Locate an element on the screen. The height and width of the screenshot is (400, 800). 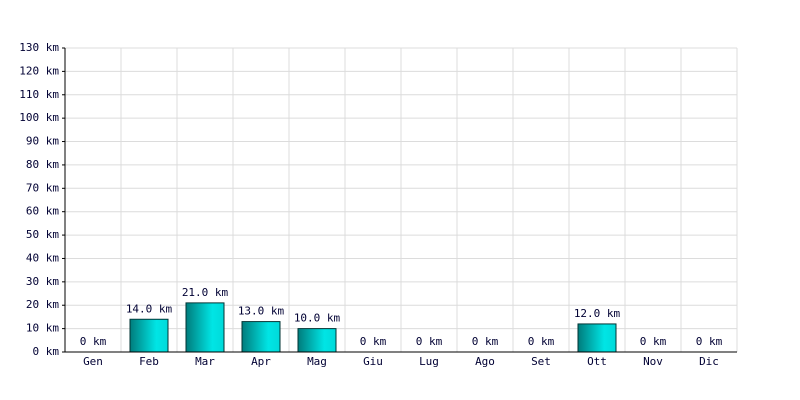
y-tick-label: 100 km is located at coordinates (39, 117).